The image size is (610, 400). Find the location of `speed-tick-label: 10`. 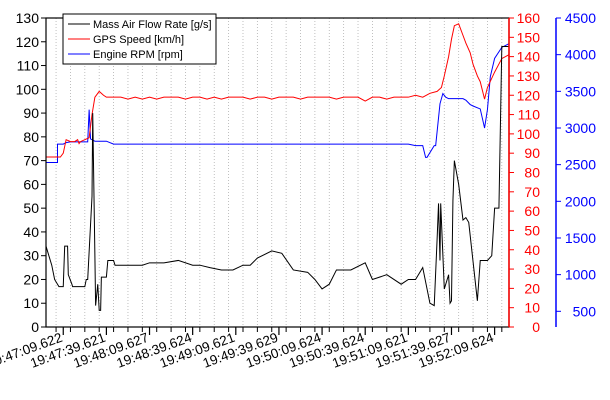

speed-tick-label: 10 is located at coordinates (532, 308).